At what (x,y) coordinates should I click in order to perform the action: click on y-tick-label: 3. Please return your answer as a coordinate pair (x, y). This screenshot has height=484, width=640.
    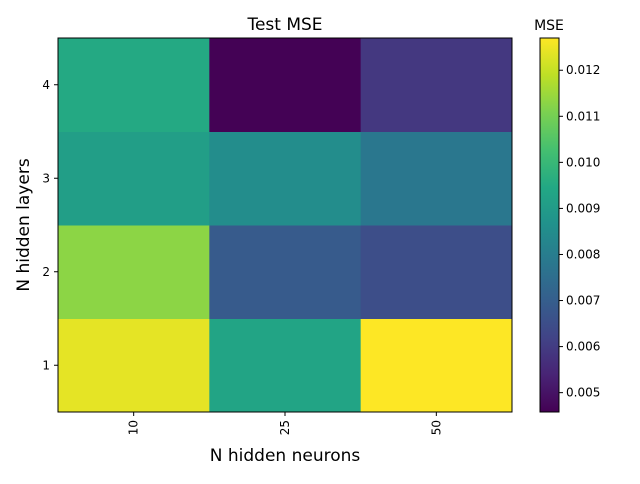
    Looking at the image, I should click on (46, 178).